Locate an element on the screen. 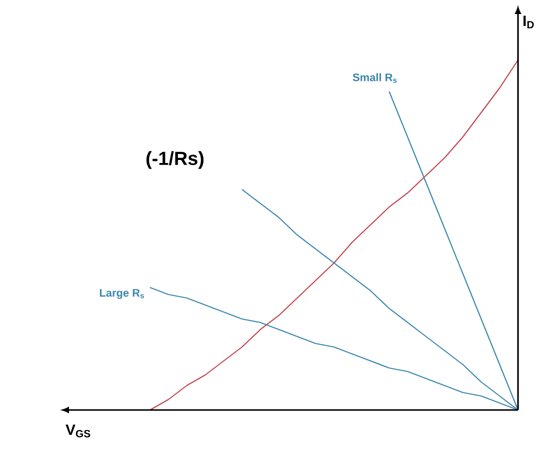 The image size is (552, 449). series-label: Small R$_{s}$ is located at coordinates (374, 78).